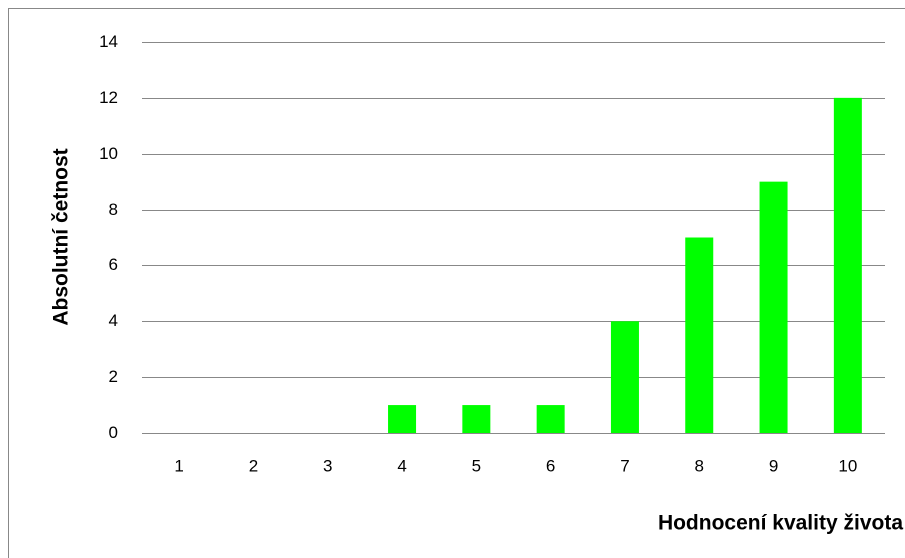  What do you see at coordinates (401, 465) in the screenshot?
I see `x-tick-label: 4` at bounding box center [401, 465].